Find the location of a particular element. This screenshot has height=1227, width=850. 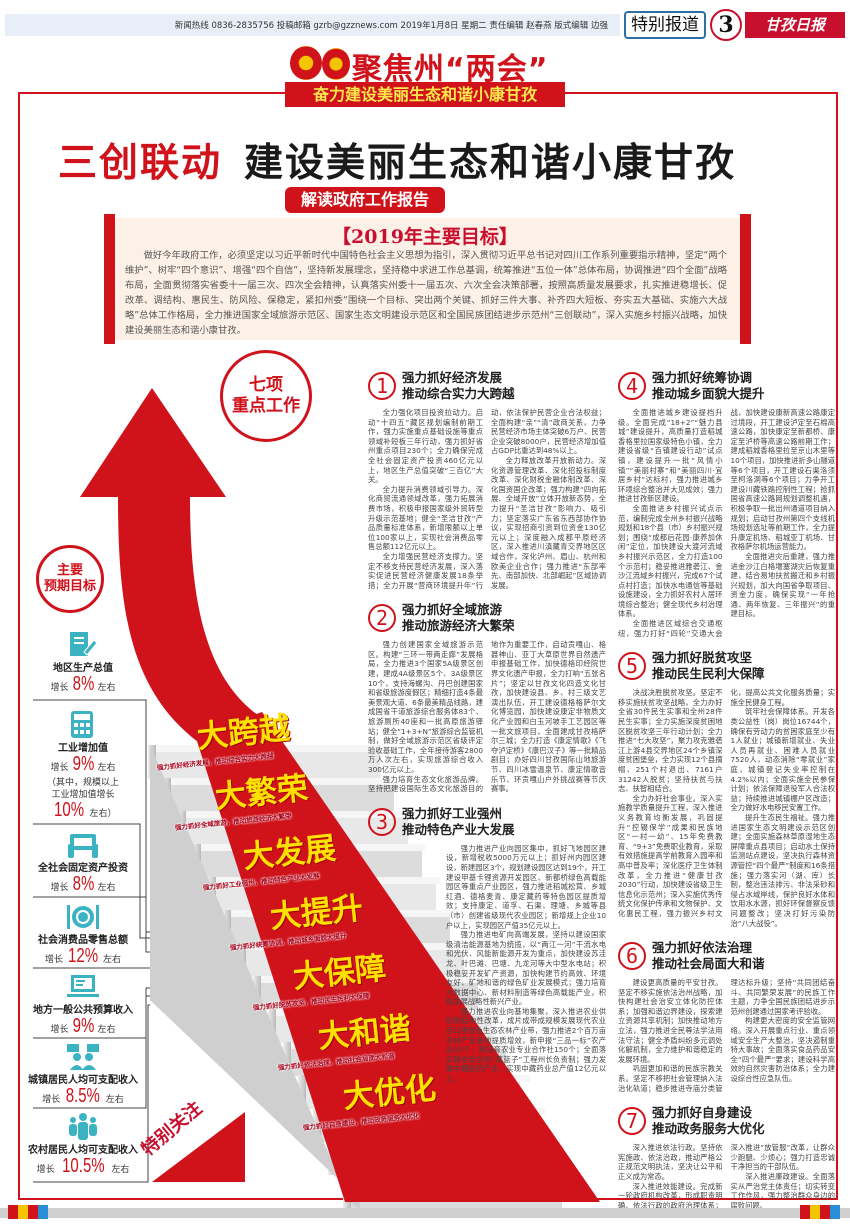

section-title-line2: 推动城乡面貌大提升 is located at coordinates (708, 393).